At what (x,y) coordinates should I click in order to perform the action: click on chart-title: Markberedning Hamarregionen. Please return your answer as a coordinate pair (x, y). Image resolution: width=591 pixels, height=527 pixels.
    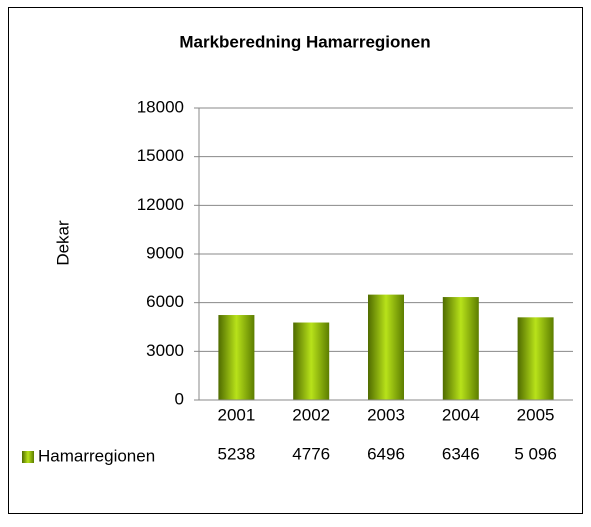
    Looking at the image, I should click on (304, 41).